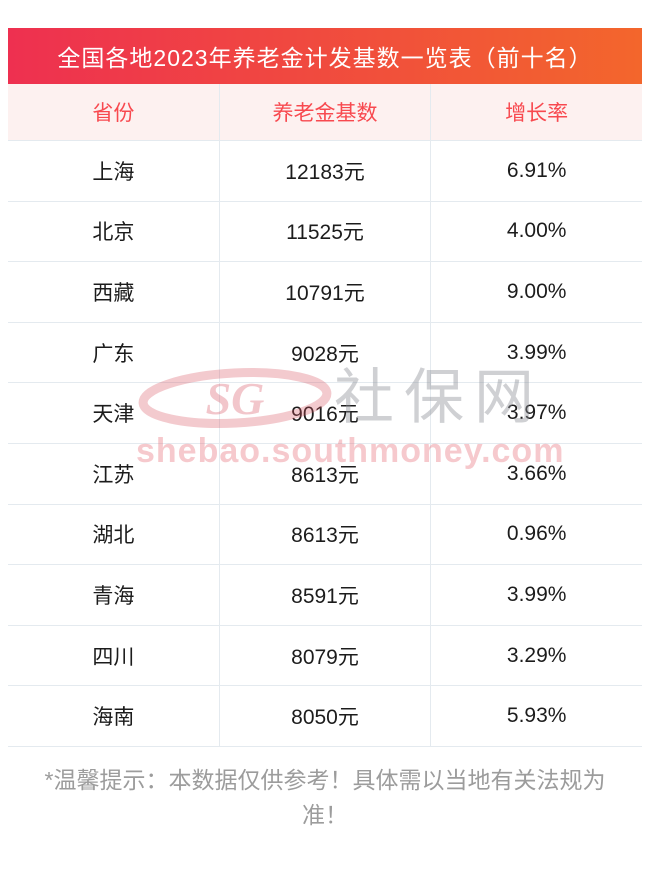  I want to click on cell-pension-base: 10791元, so click(324, 292).